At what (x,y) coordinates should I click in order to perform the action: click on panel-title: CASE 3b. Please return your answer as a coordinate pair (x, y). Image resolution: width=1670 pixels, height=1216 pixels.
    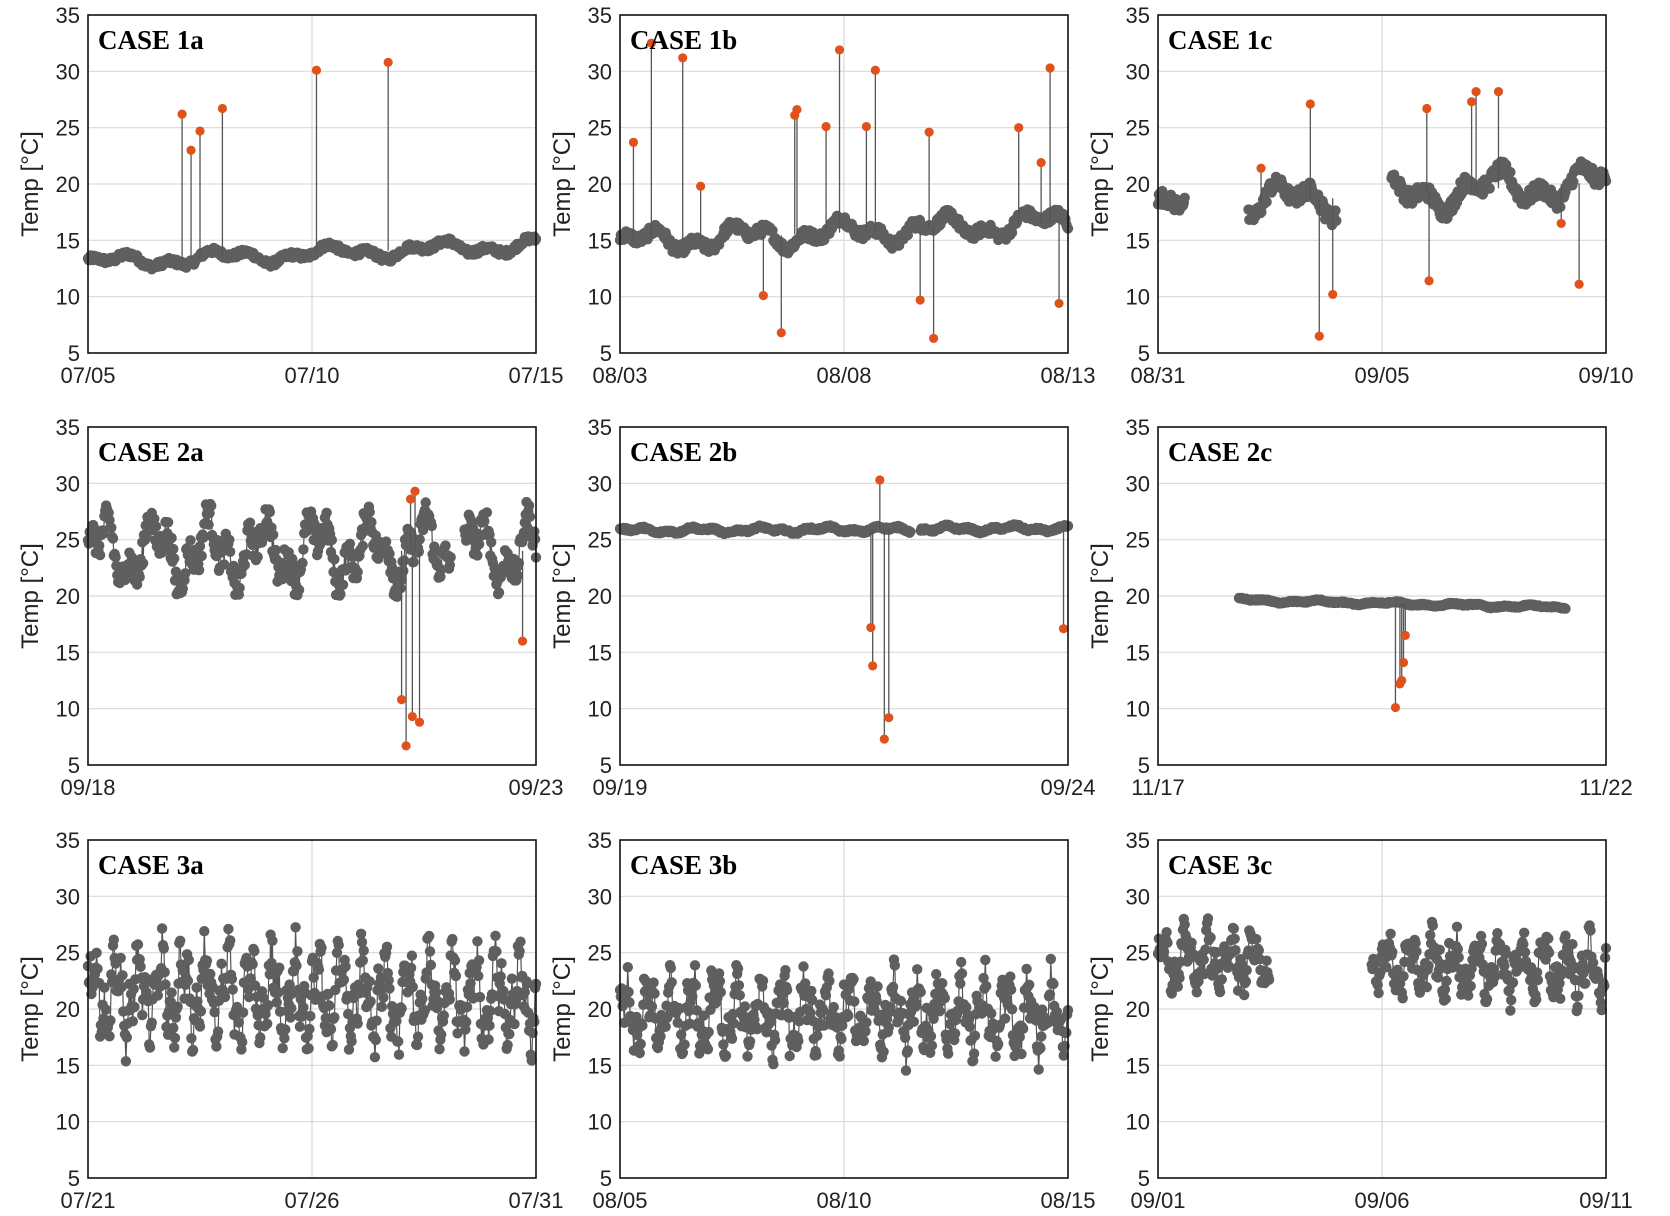
    Looking at the image, I should click on (683, 865).